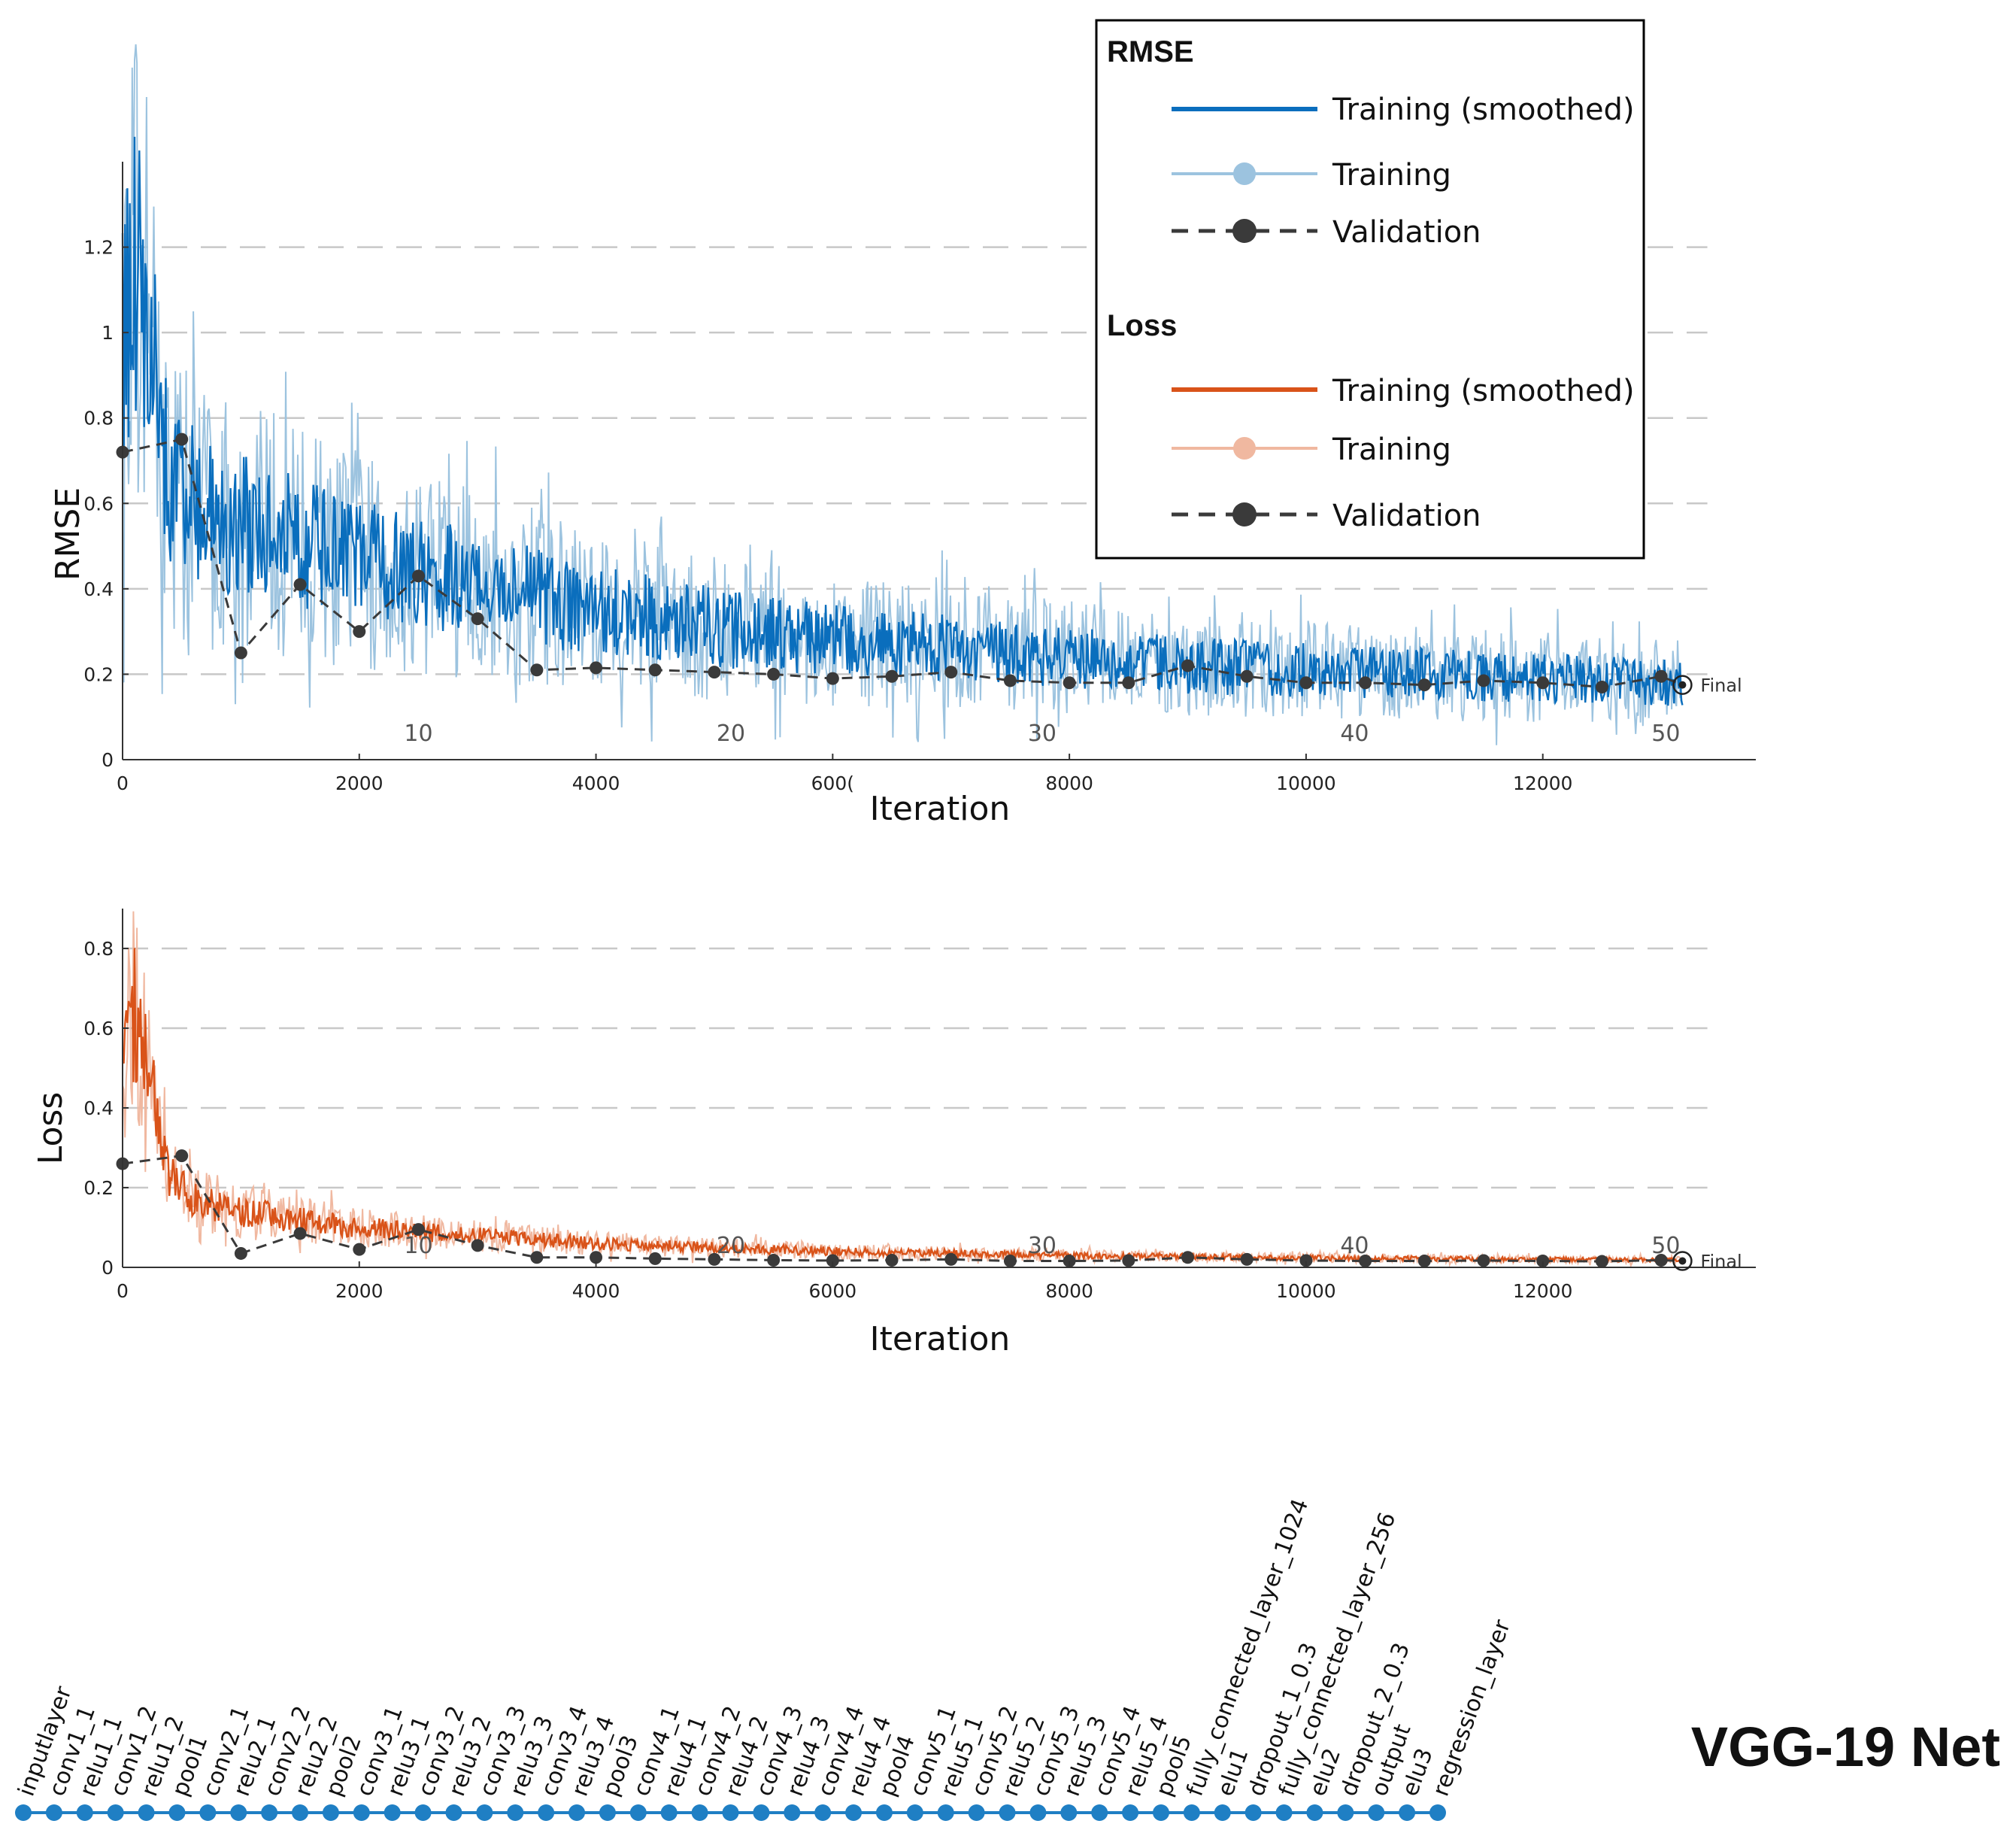 The width and height of the screenshot is (2016, 1842). Describe the element at coordinates (99, 1188) in the screenshot. I see `loss-y-tick-label: 0.2` at that location.